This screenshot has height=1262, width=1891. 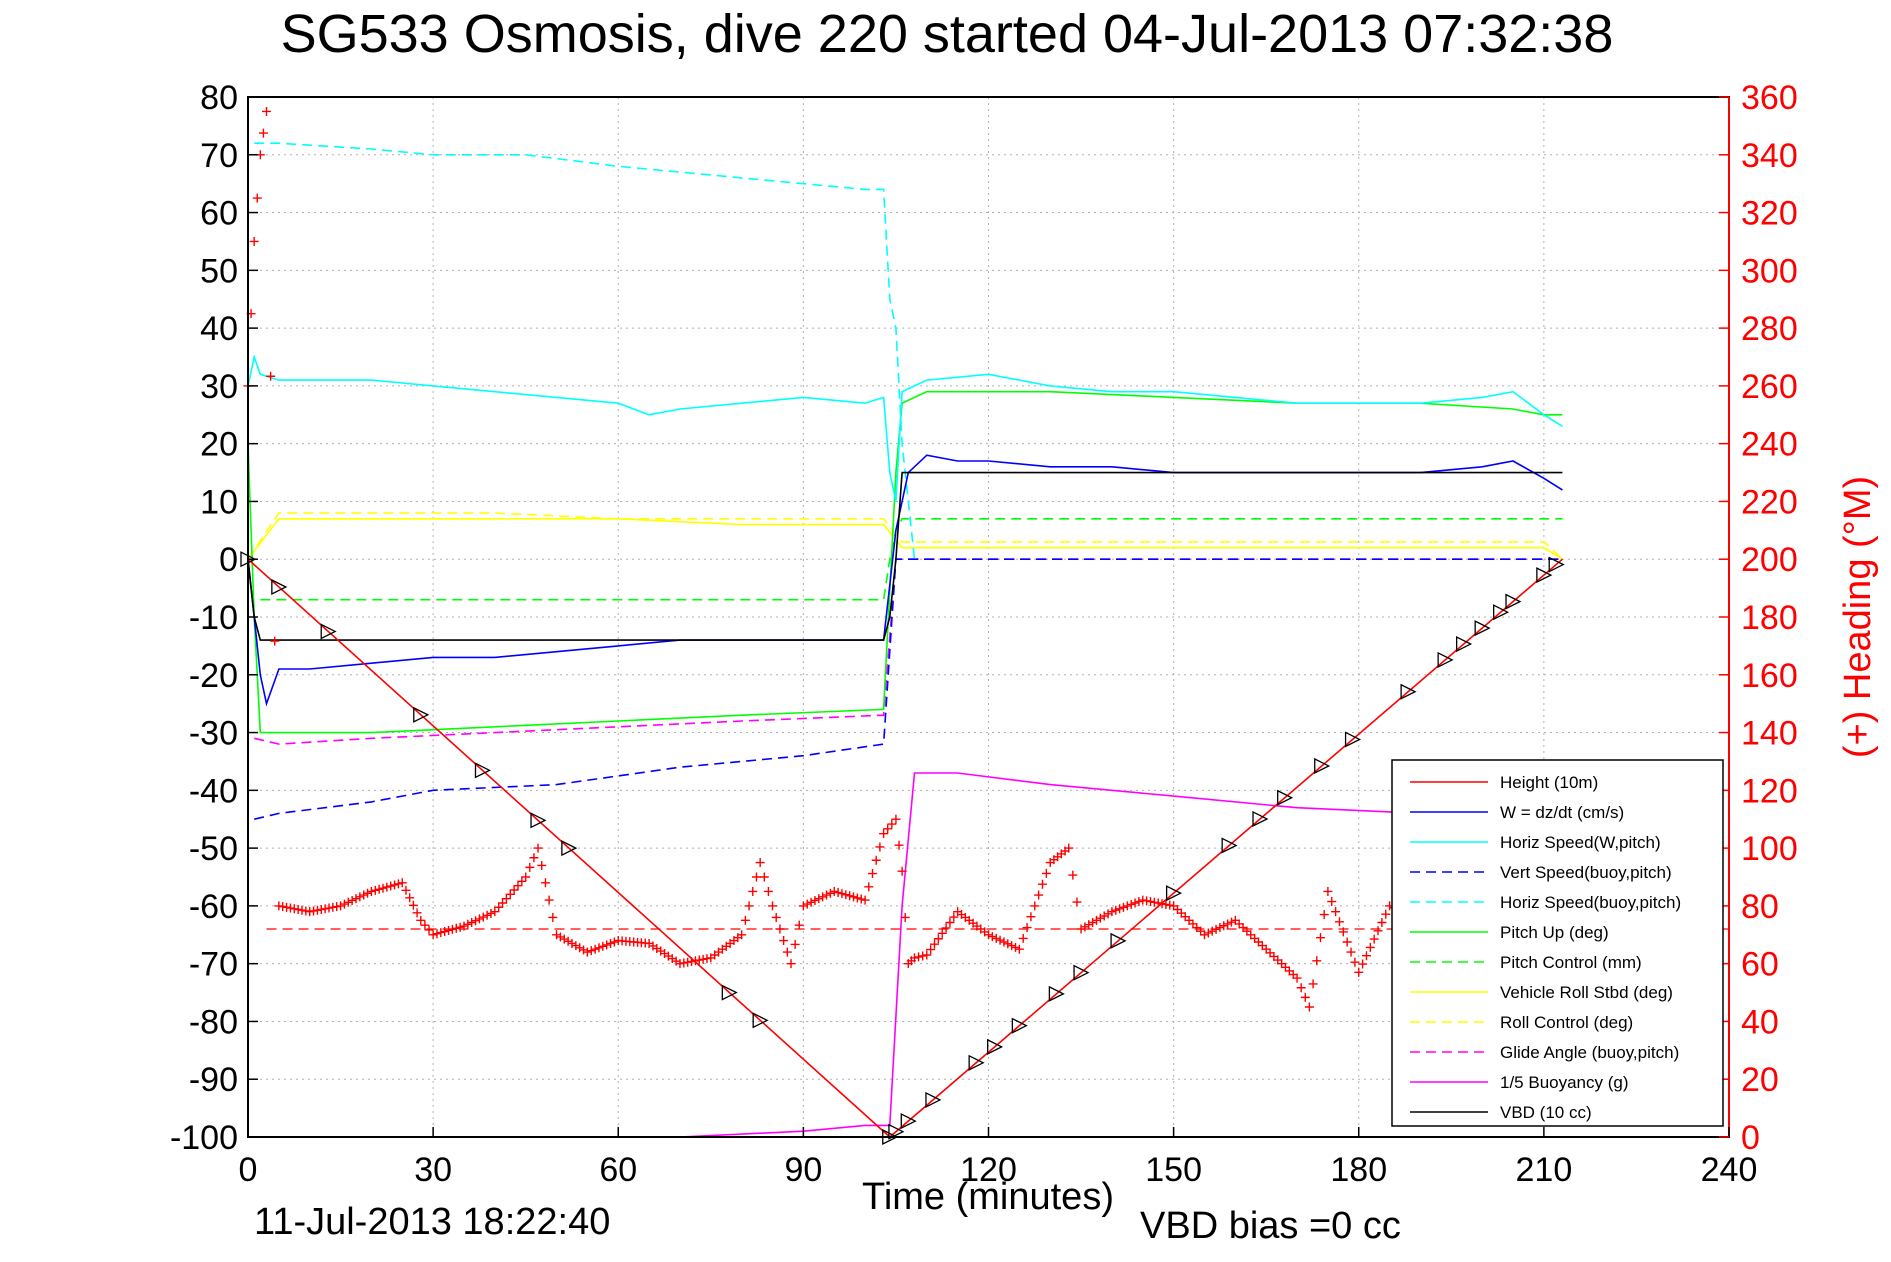 What do you see at coordinates (998, 1158) in the screenshot?
I see `x-axis: 0 30 60 90 120 150 180 210 240` at bounding box center [998, 1158].